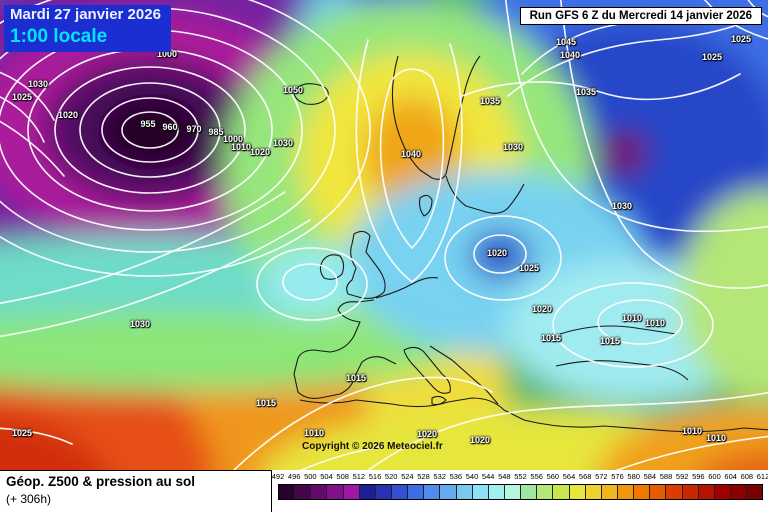 The width and height of the screenshot is (768, 512). What do you see at coordinates (372, 446) in the screenshot?
I see `copyright-label: Copyright © 2026 Meteociel.fr` at bounding box center [372, 446].